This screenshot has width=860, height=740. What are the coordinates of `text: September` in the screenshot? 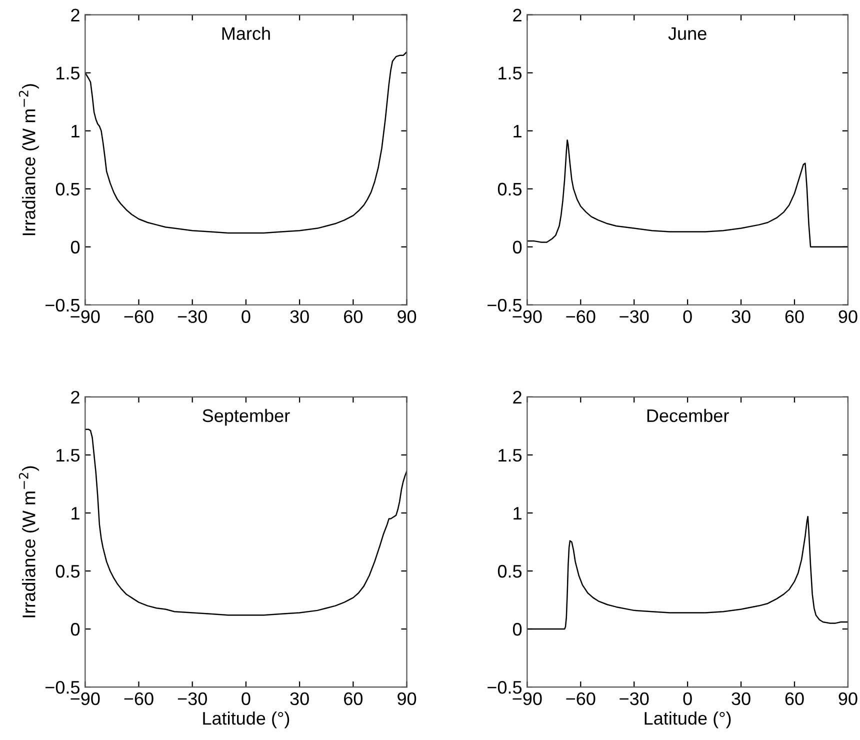 It's located at (246, 417).